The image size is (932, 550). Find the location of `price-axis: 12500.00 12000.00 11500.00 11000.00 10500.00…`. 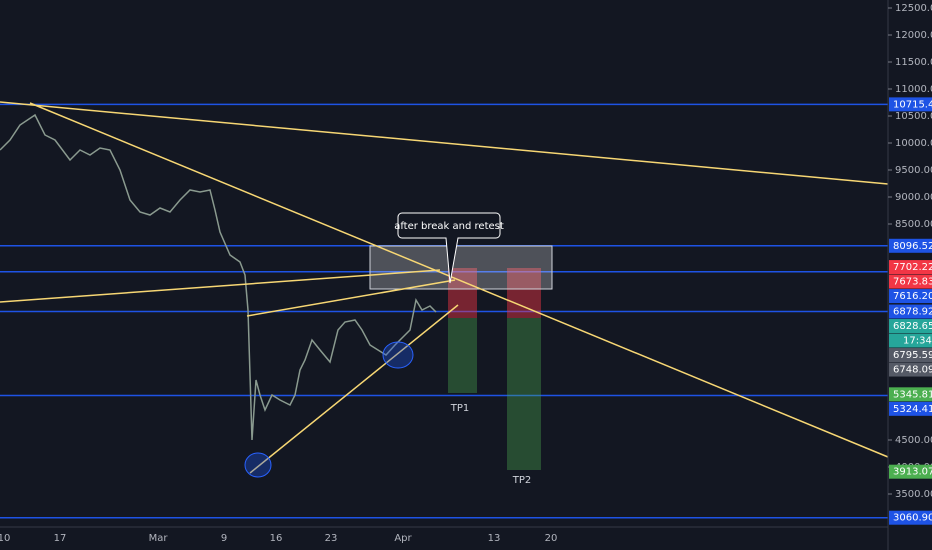

price-axis: 12500.00 12000.00 11500.00 11000.00 10500.00… is located at coordinates (910, 264).